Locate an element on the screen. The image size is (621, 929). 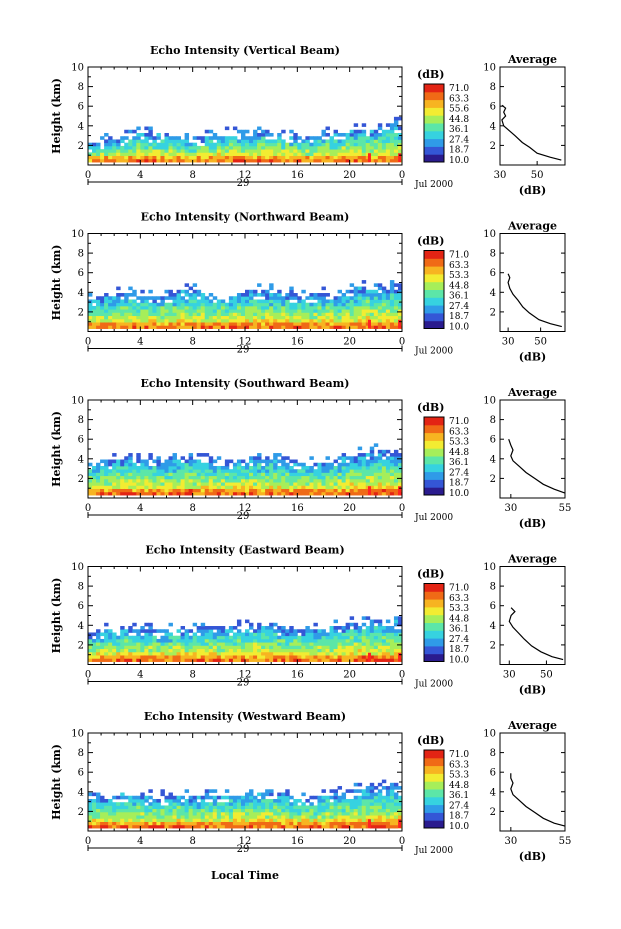
average-y-tick-label: 4 is located at coordinates (493, 792).